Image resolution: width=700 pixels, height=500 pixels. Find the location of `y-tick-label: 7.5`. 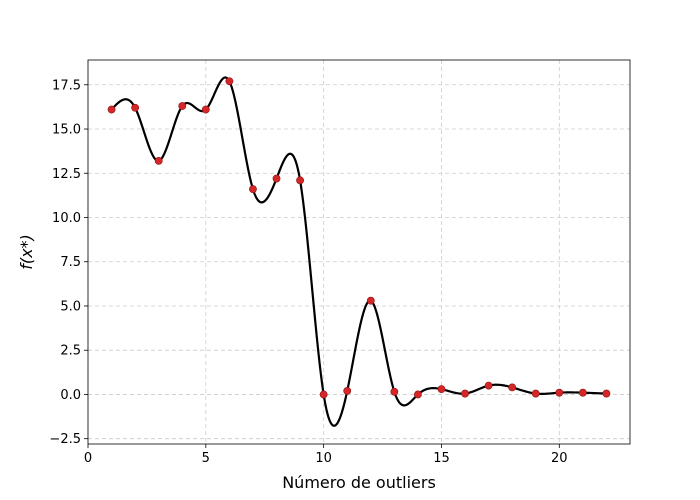

y-tick-label: 7.5 is located at coordinates (70, 262).